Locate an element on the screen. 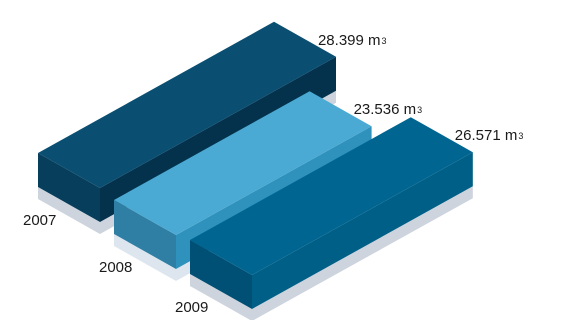 This screenshot has width=568, height=320. bar-front-2009 is located at coordinates (221, 274).